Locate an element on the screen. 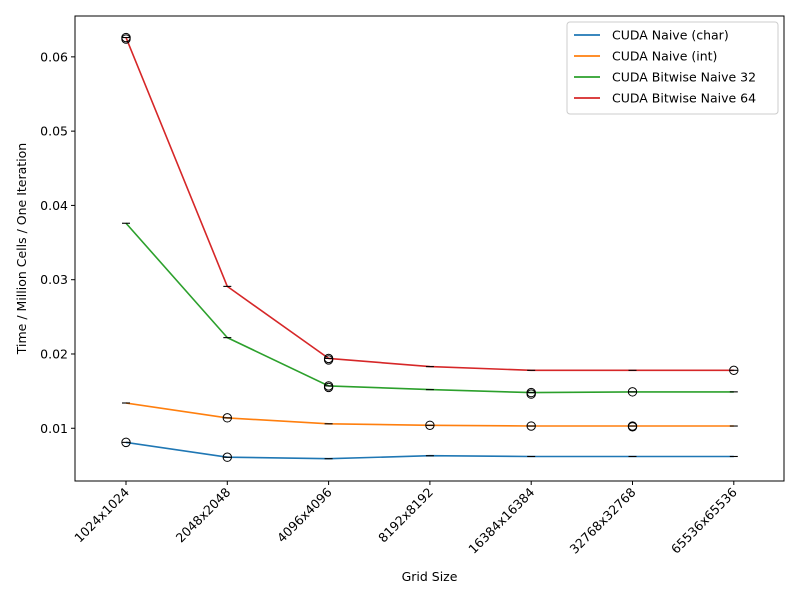  y-tick-label: 0.04 is located at coordinates (54, 205).